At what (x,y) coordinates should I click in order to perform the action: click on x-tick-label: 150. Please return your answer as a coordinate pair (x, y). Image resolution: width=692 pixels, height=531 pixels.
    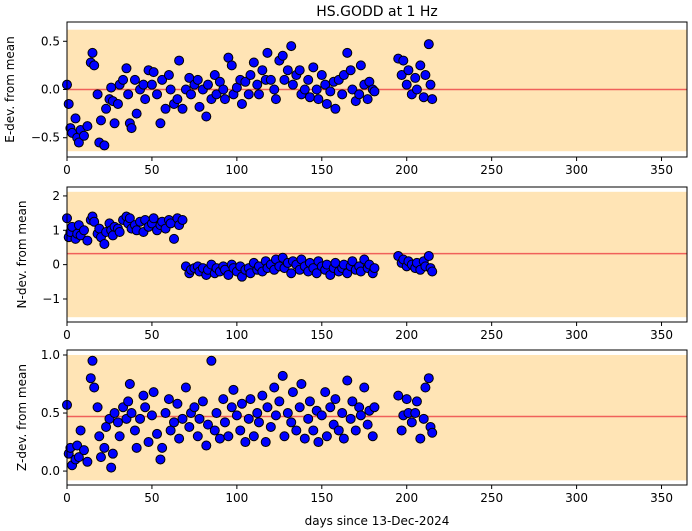
    Looking at the image, I should click on (321, 170).